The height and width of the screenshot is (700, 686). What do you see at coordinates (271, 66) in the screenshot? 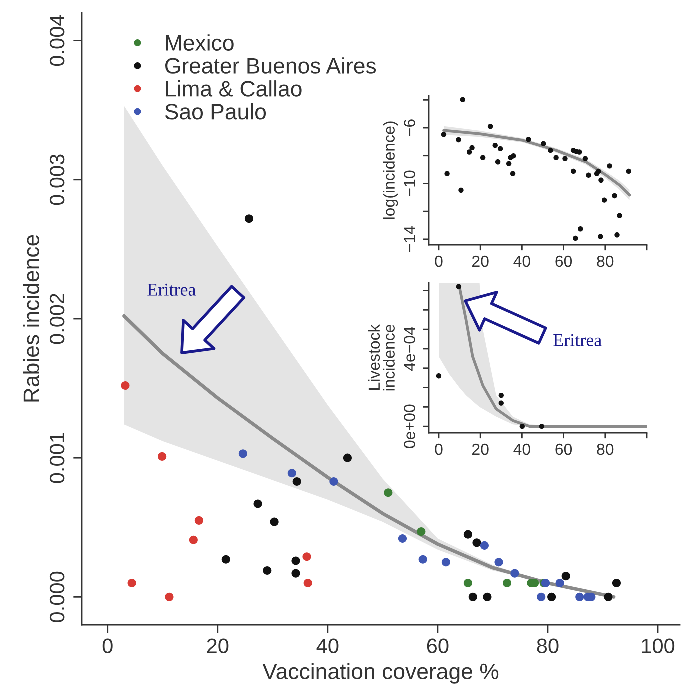
I see `legend-label: Greater Buenos Aires` at bounding box center [271, 66].